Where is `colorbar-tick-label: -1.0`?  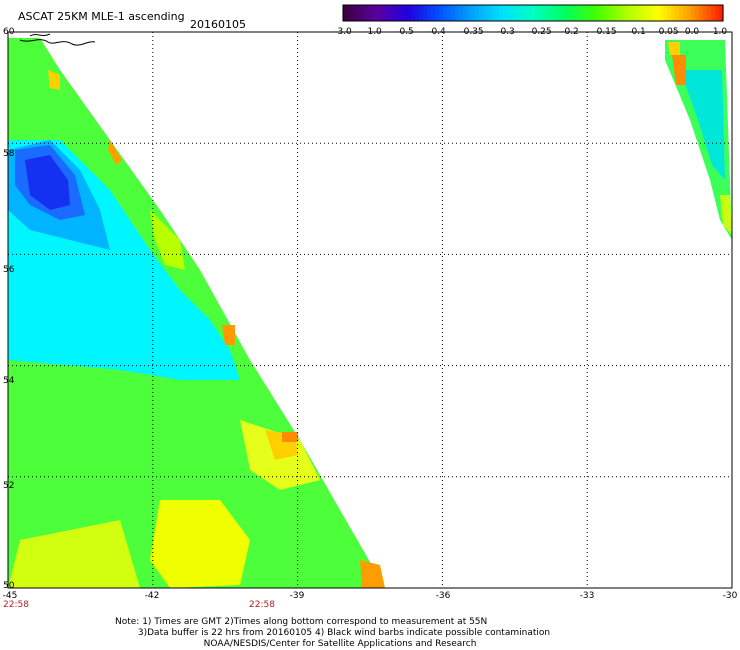 colorbar-tick-label: -1.0 is located at coordinates (373, 32).